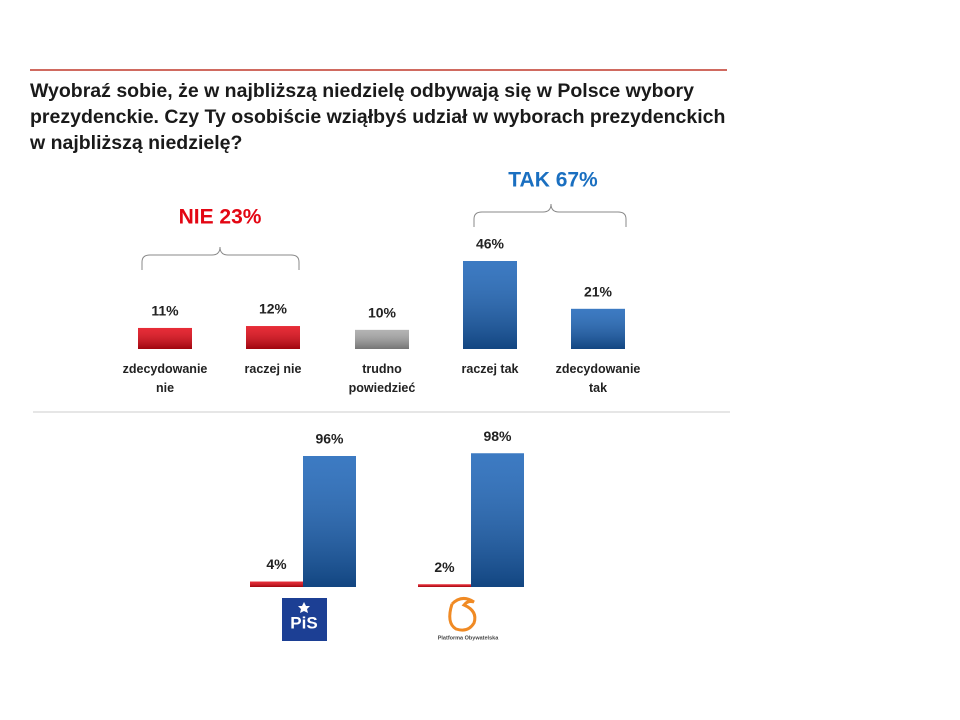  I want to click on logo-text: Platforma Obywatelska, so click(468, 638).